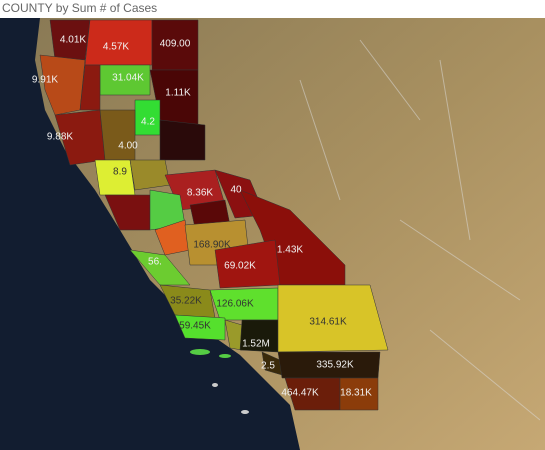  What do you see at coordinates (236, 190) in the screenshot?
I see `county-label: 40` at bounding box center [236, 190].